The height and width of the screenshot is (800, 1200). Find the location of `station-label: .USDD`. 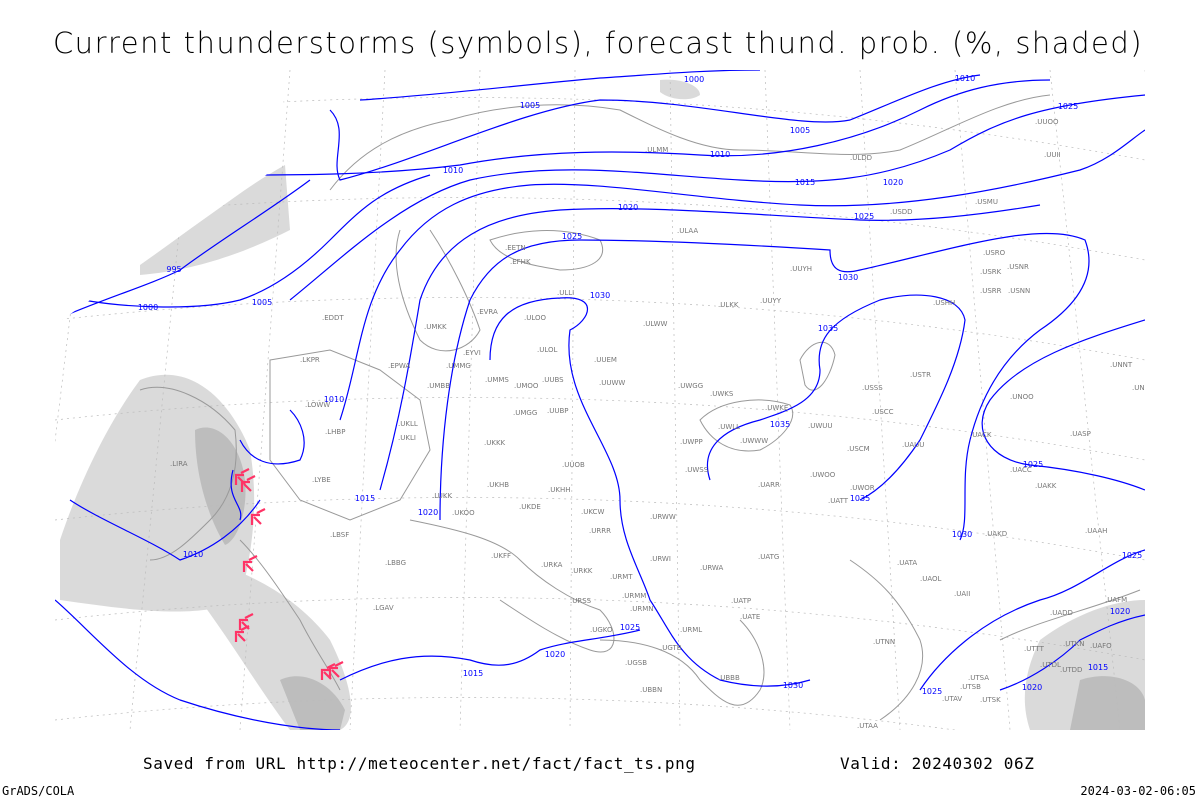

station-label: .USDD is located at coordinates (901, 212).